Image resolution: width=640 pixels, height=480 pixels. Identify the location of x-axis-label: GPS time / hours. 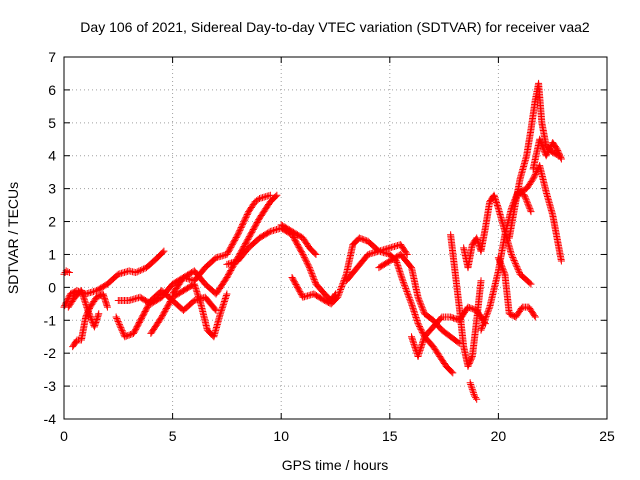
(335, 465).